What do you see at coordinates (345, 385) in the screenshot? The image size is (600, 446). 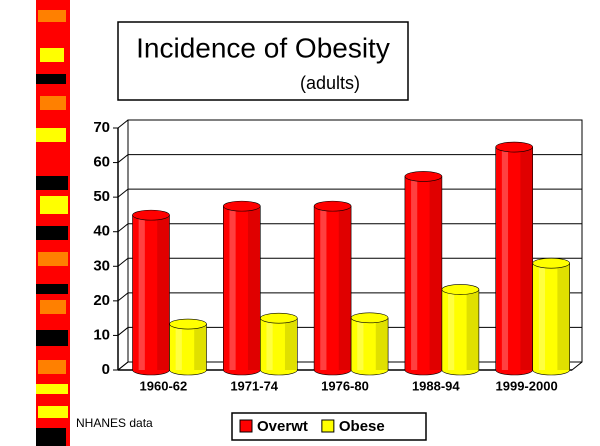 I see `x-tick-label: 1976-80` at bounding box center [345, 385].